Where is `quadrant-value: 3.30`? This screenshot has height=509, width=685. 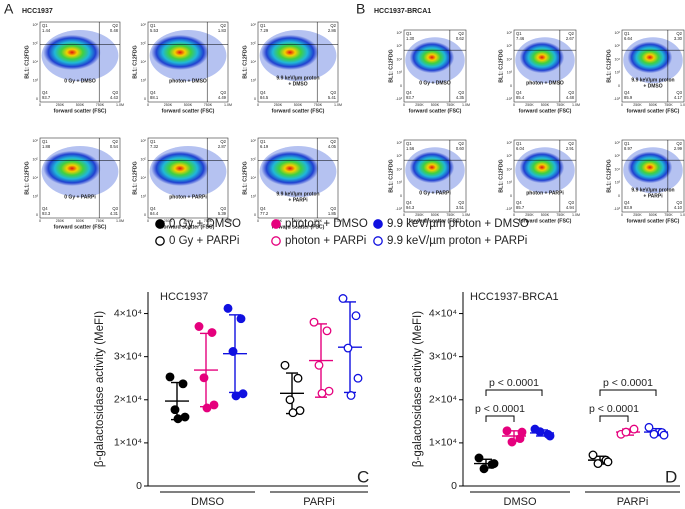
quadrant-value: 3.30 is located at coordinates (678, 38).